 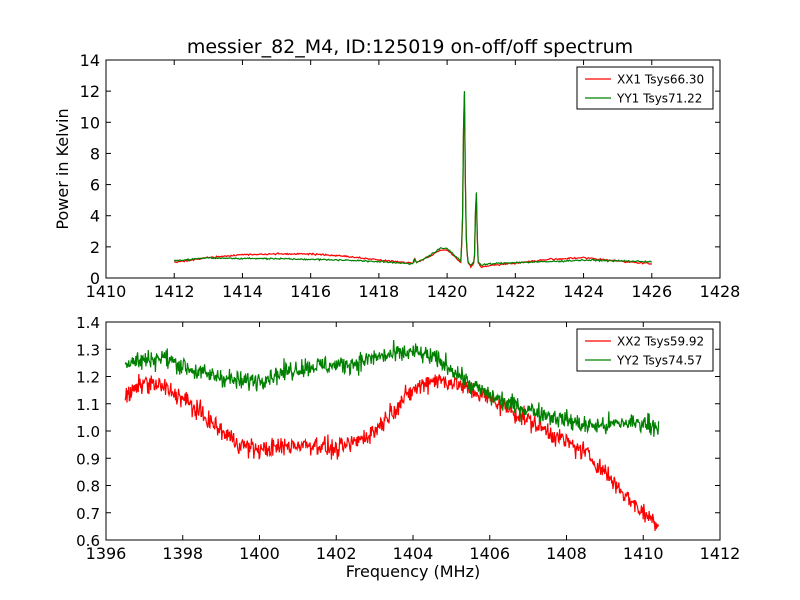 I want to click on legend: XX2 Tsys59.92 YY2 Tsys74.57, so click(x=645, y=350).